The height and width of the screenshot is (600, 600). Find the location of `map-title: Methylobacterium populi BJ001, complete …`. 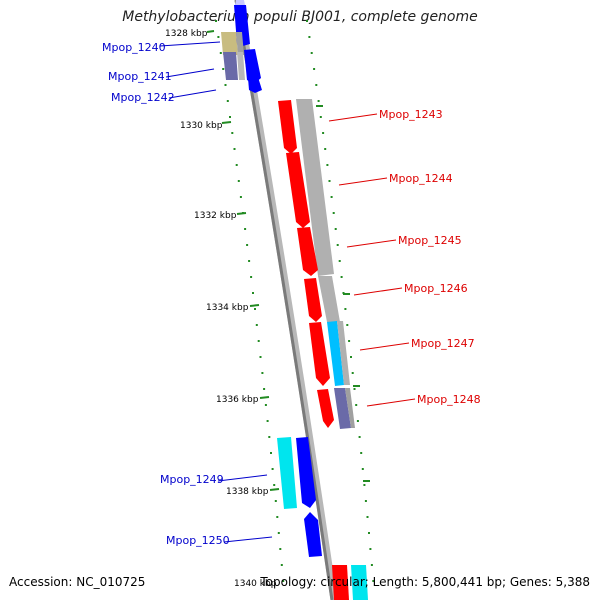

map-title: Methylobacterium populi BJ001, complete … is located at coordinates (300, 17).